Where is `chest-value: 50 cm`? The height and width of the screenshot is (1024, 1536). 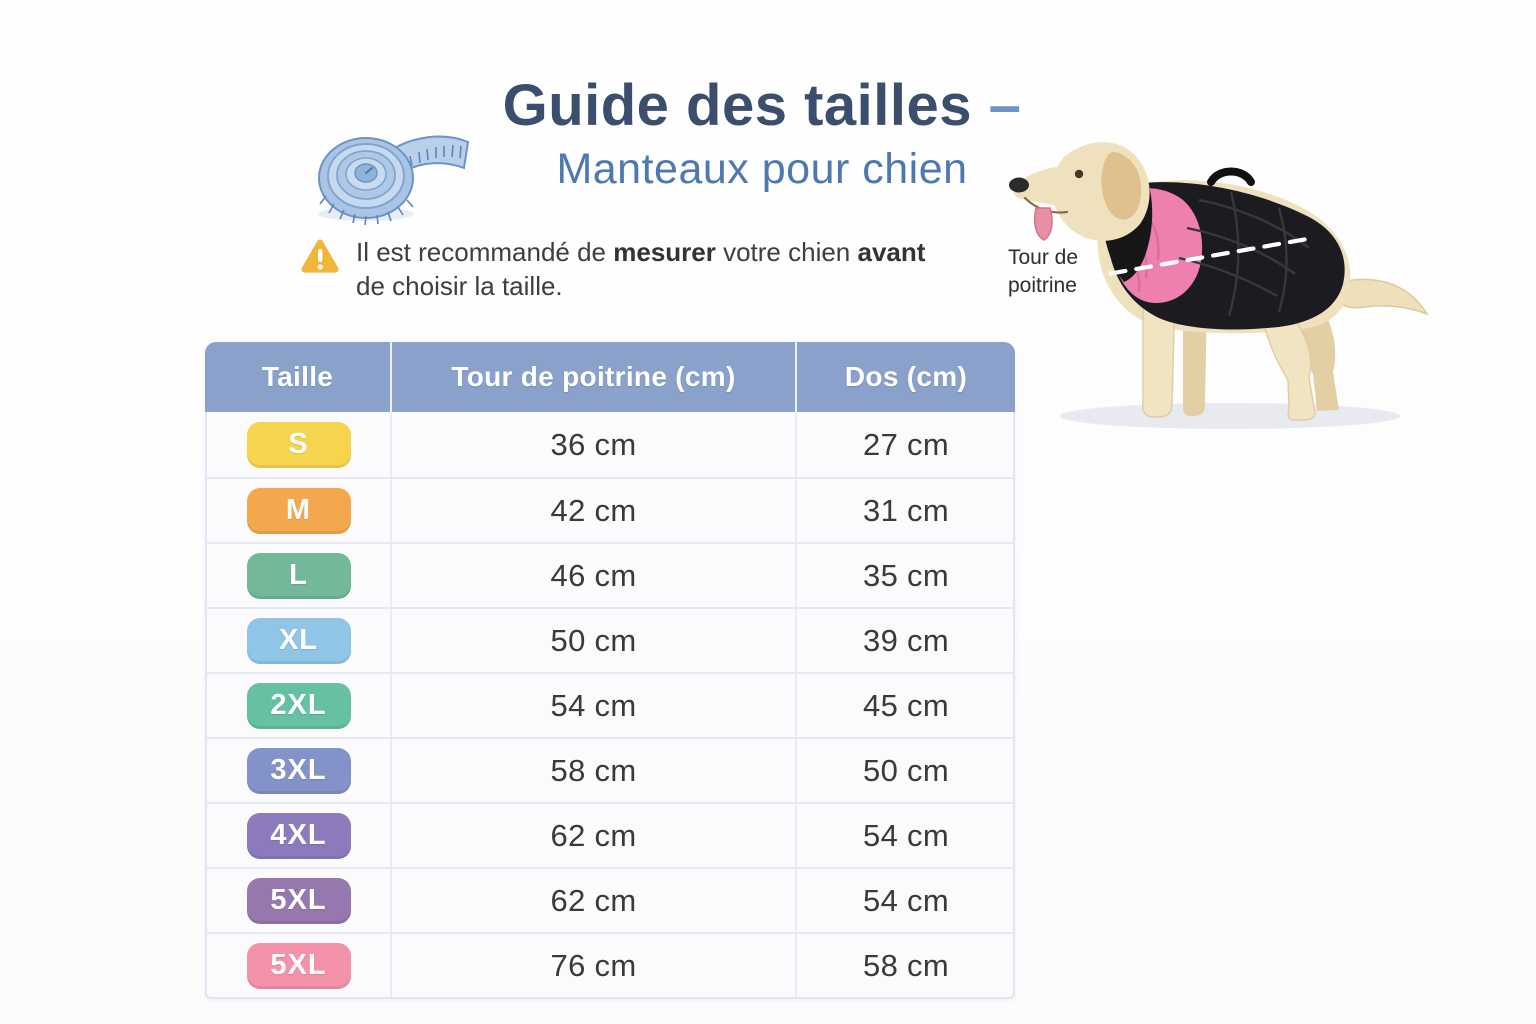
chest-value: 50 cm is located at coordinates (592, 640).